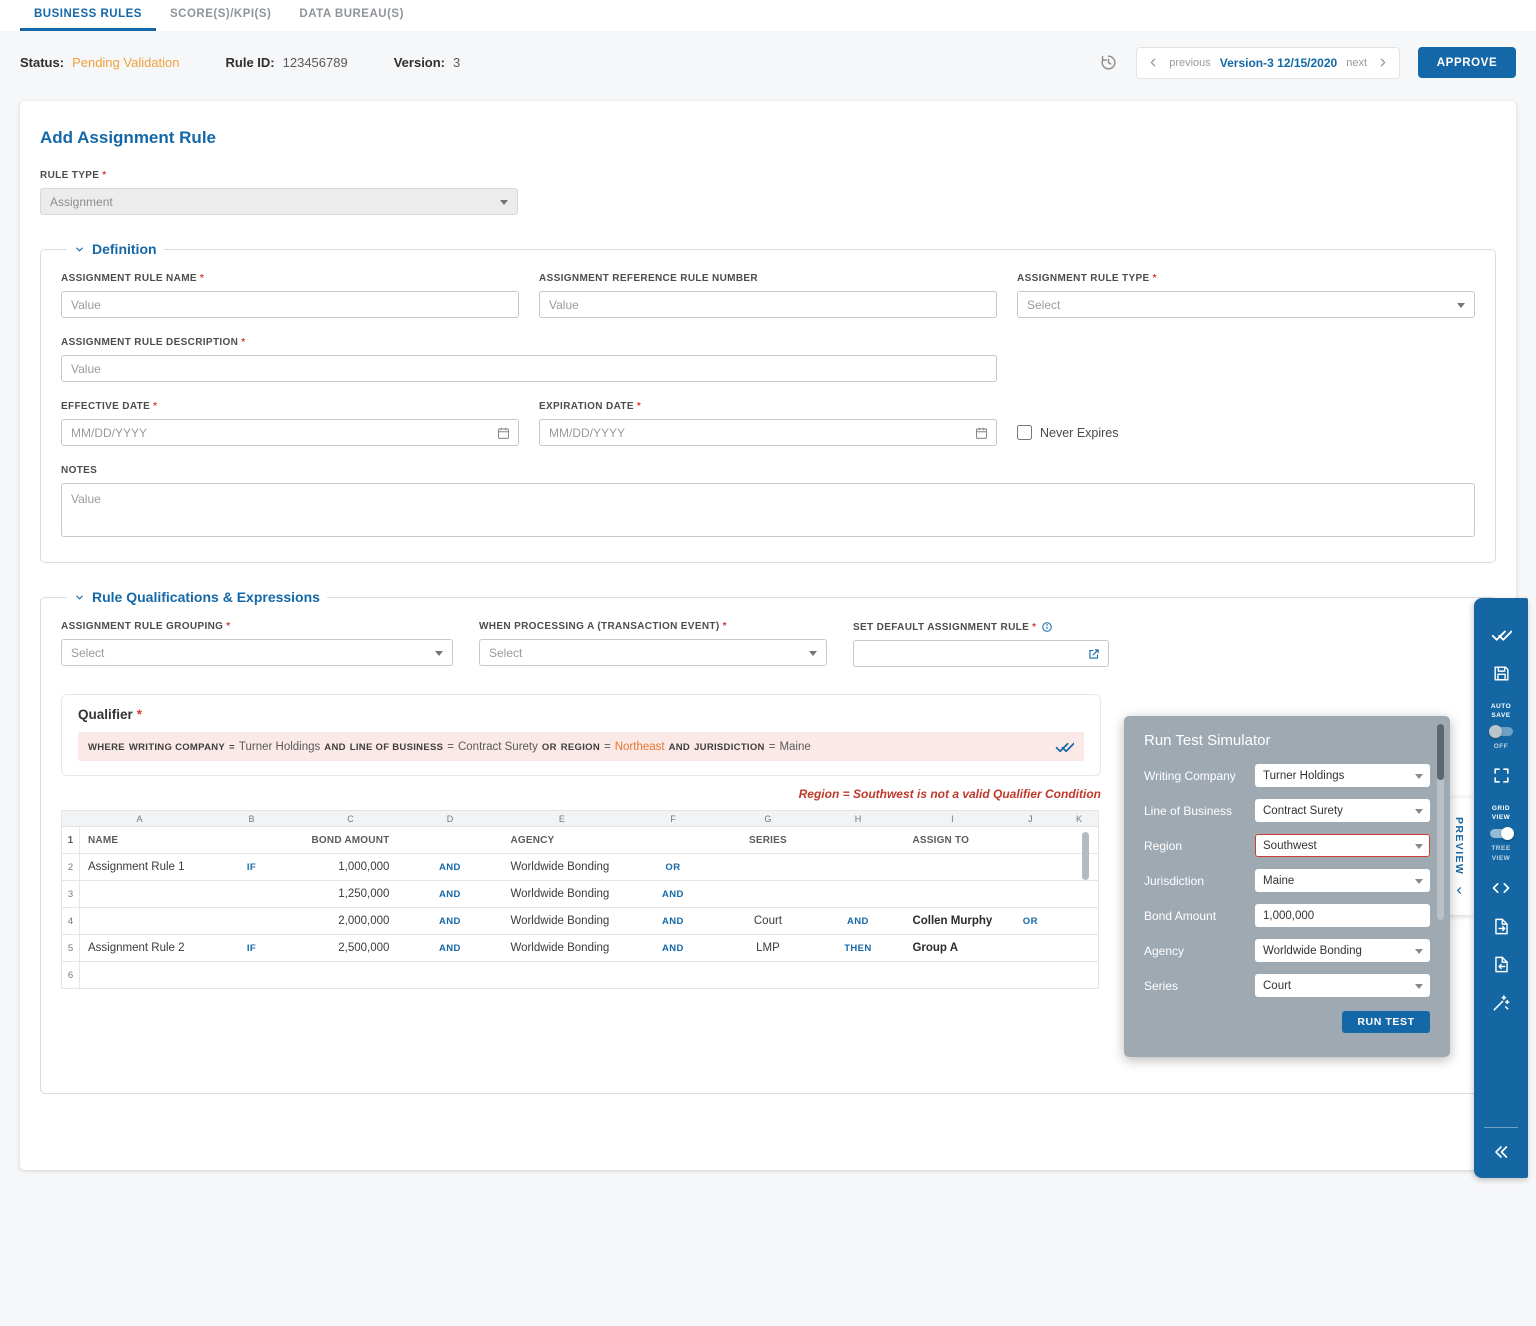  What do you see at coordinates (350, 975) in the screenshot?
I see `grid-cell-C6` at bounding box center [350, 975].